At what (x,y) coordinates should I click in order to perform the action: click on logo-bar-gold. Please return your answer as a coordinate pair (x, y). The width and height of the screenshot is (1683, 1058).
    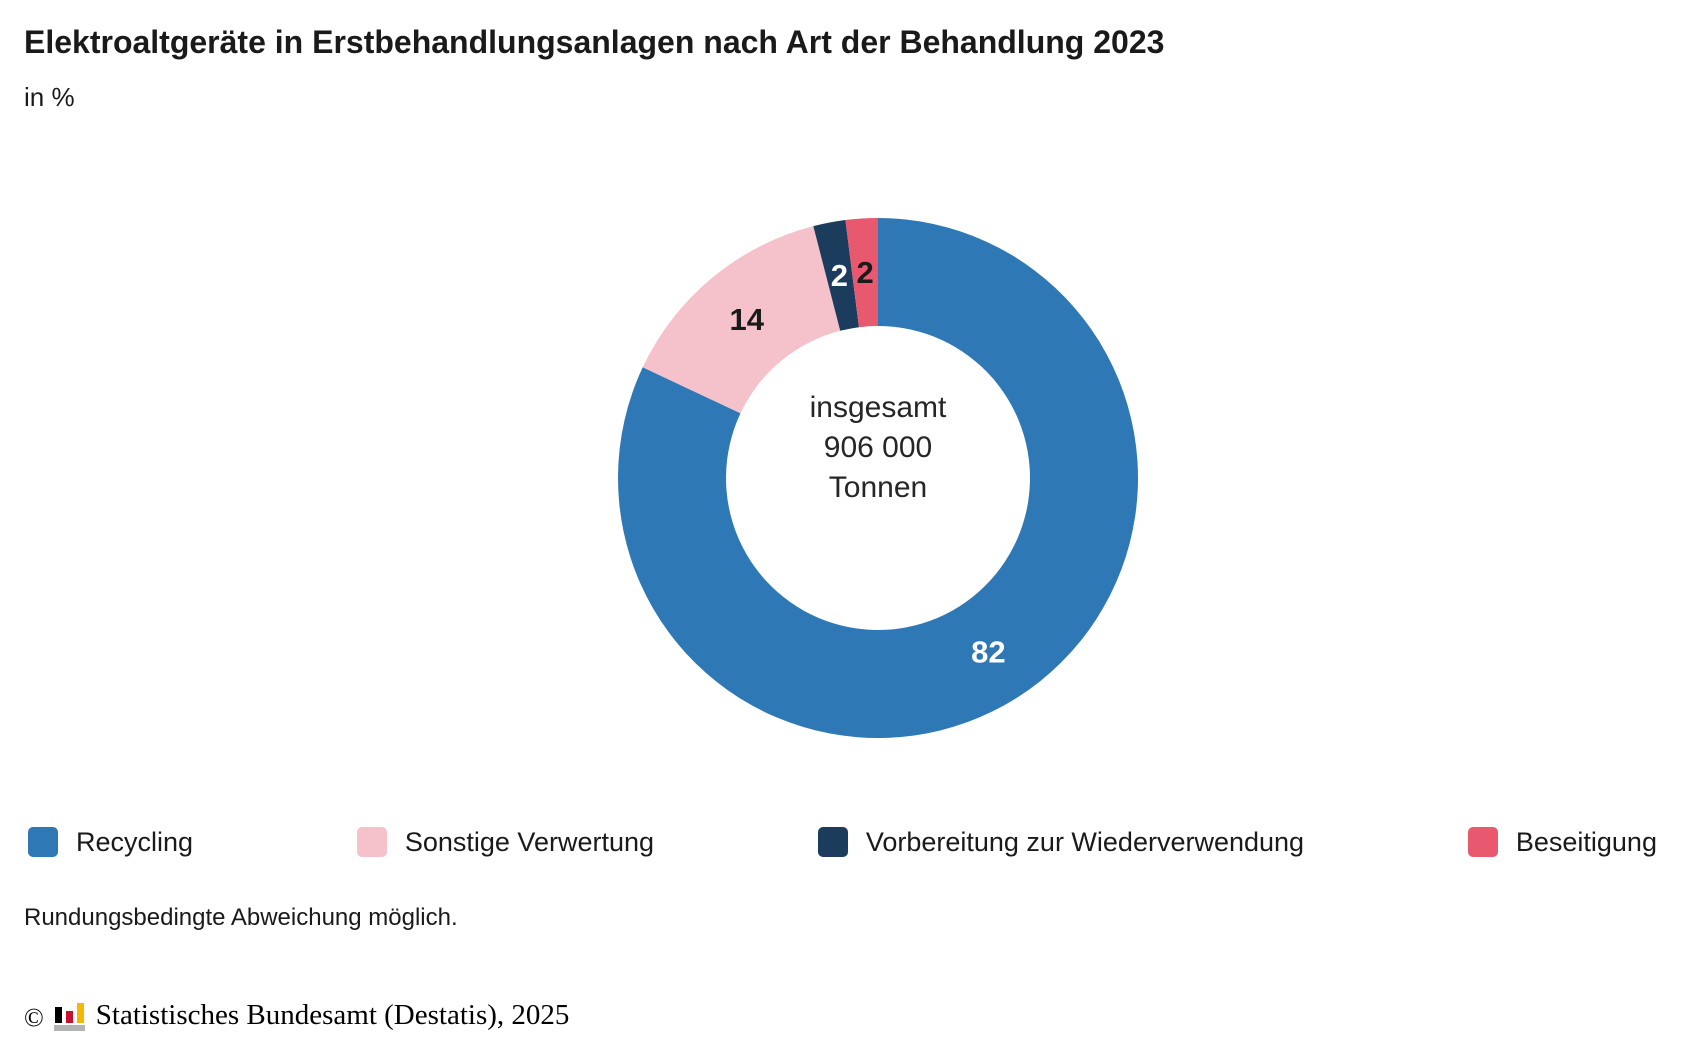
    Looking at the image, I should click on (80, 1013).